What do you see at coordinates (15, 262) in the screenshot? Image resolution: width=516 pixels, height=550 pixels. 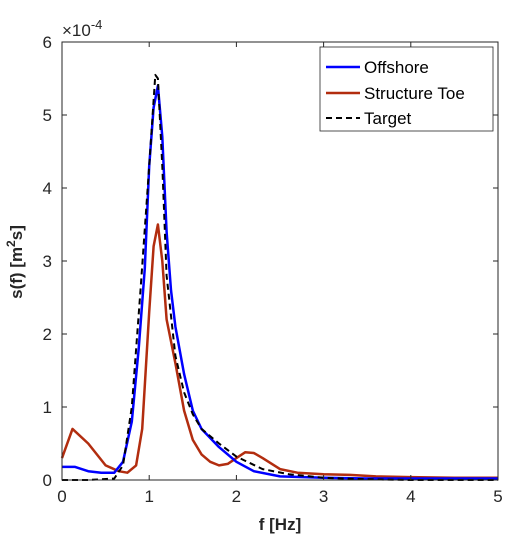 I see `y-axis-label: s(f) [m2s]` at bounding box center [15, 262].